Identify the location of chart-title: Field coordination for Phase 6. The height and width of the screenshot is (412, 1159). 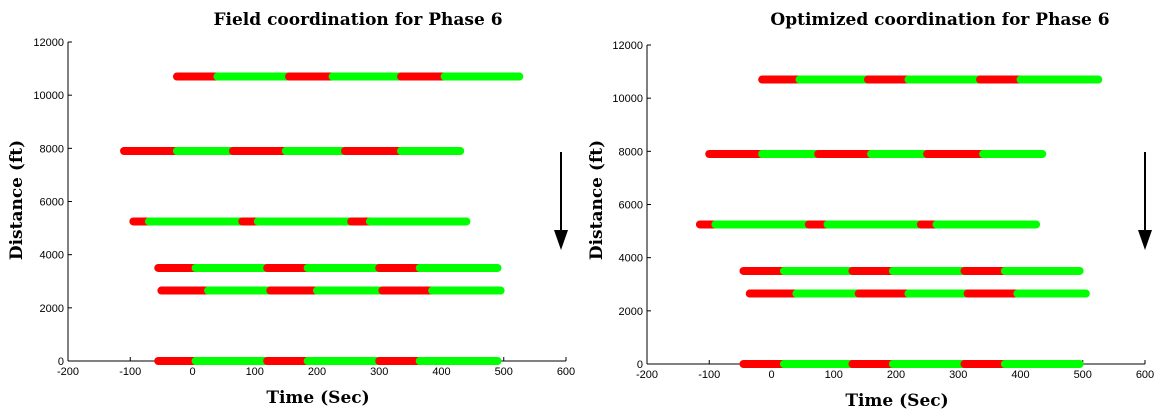
(357, 20).